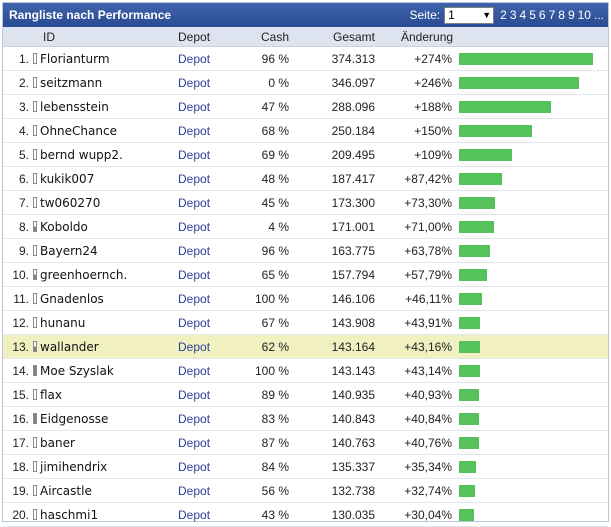  Describe the element at coordinates (353, 106) in the screenshot. I see `total-cell: 288.096` at that location.